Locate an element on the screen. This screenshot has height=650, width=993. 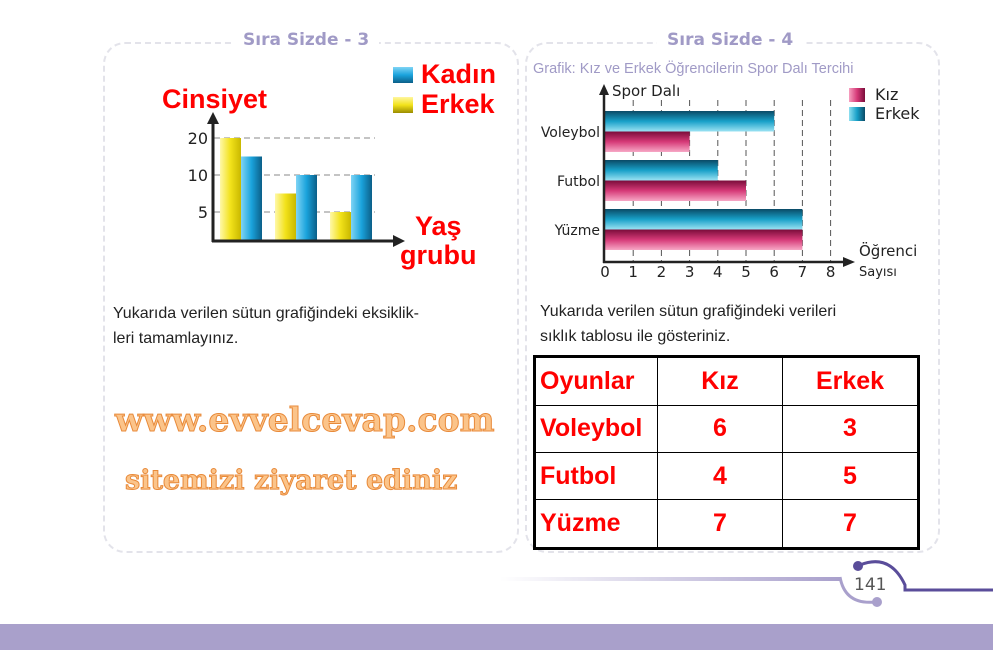
legend-label: Kız is located at coordinates (887, 94).